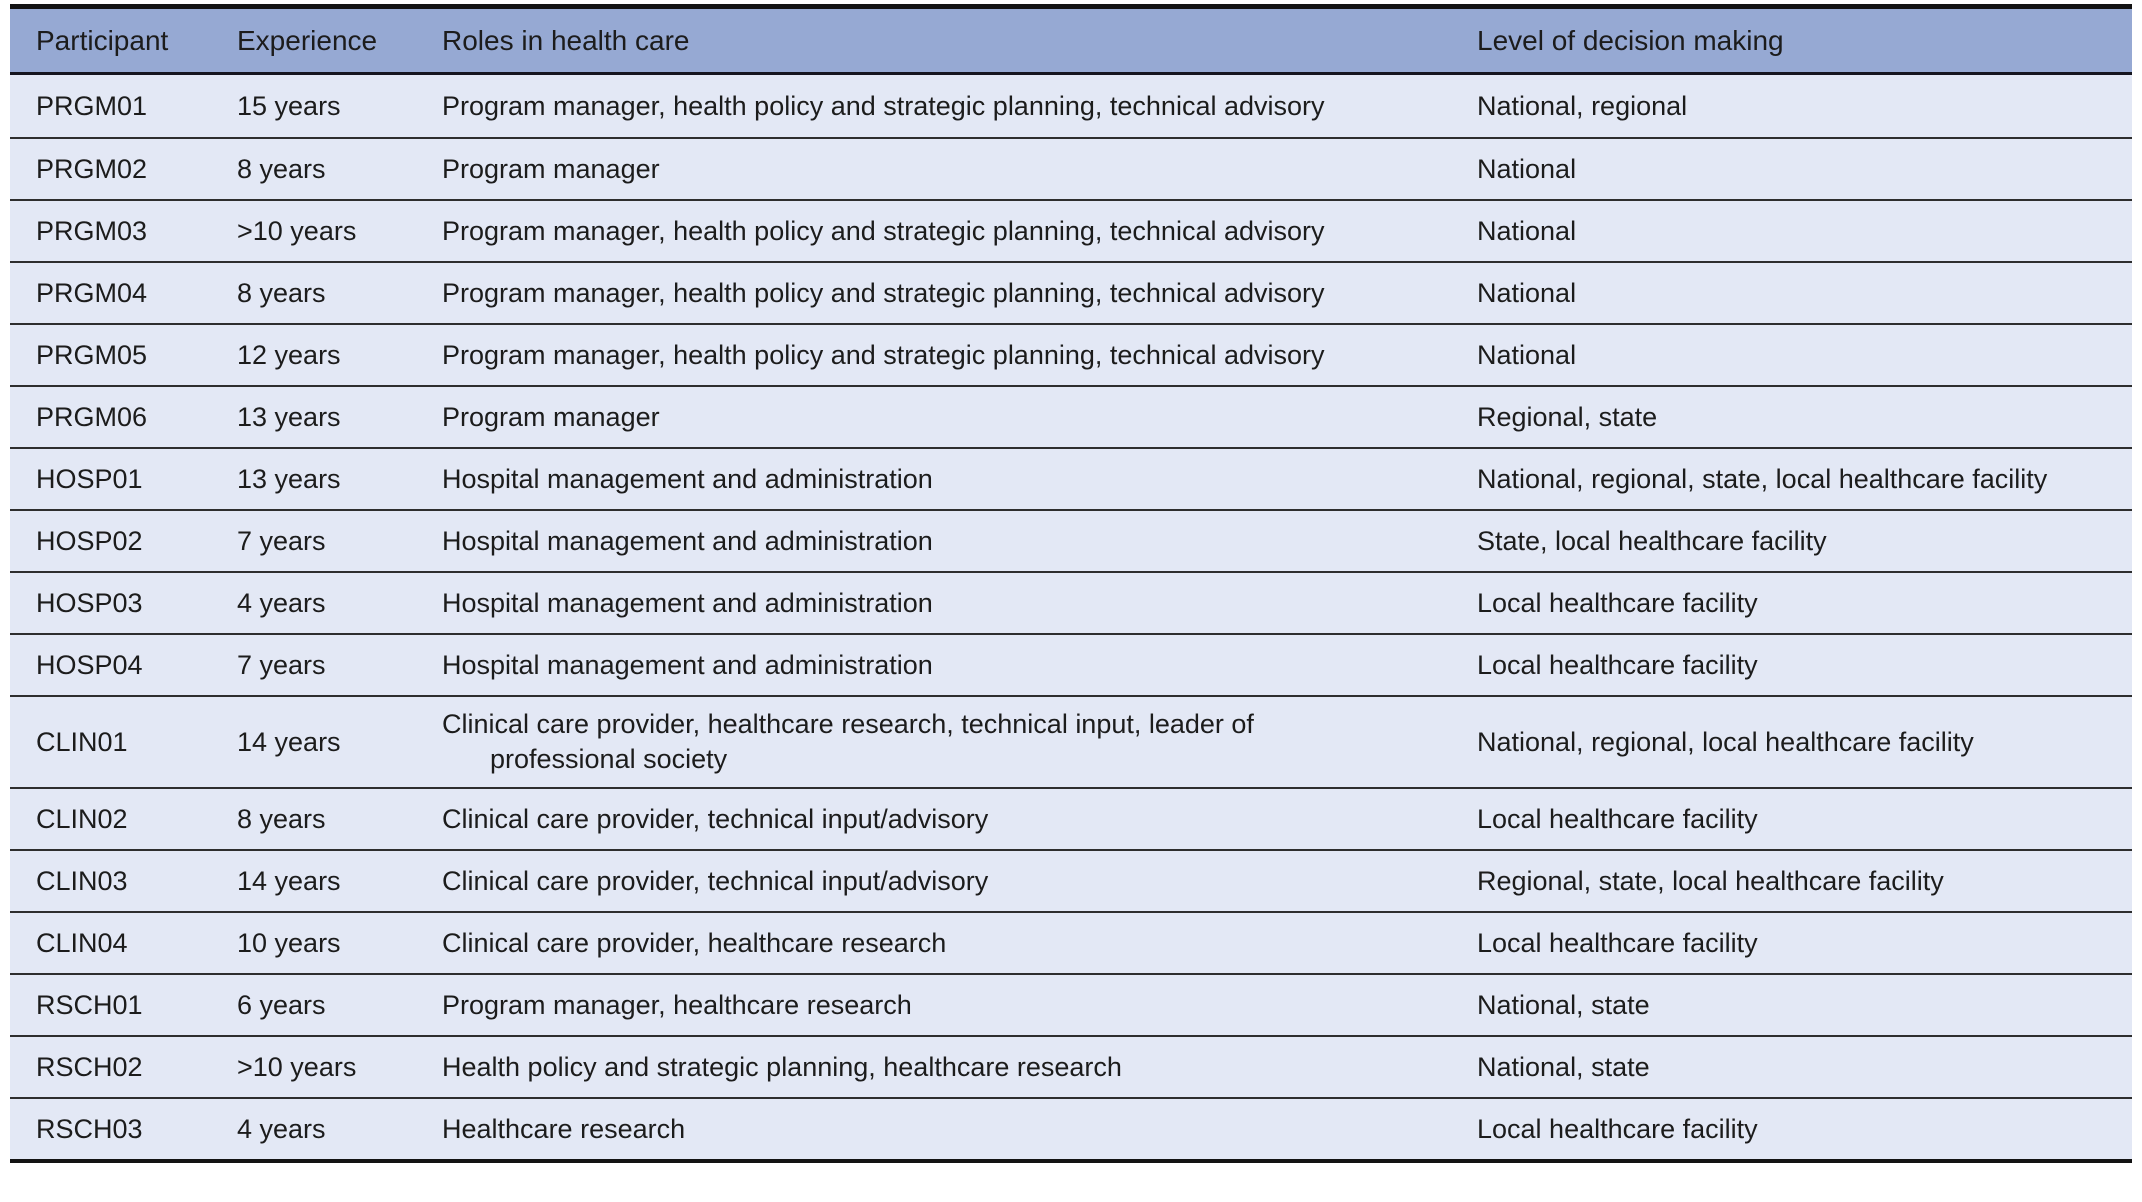 This screenshot has height=1202, width=2142. What do you see at coordinates (92, 416) in the screenshot?
I see `cell-participant: PRGM06` at bounding box center [92, 416].